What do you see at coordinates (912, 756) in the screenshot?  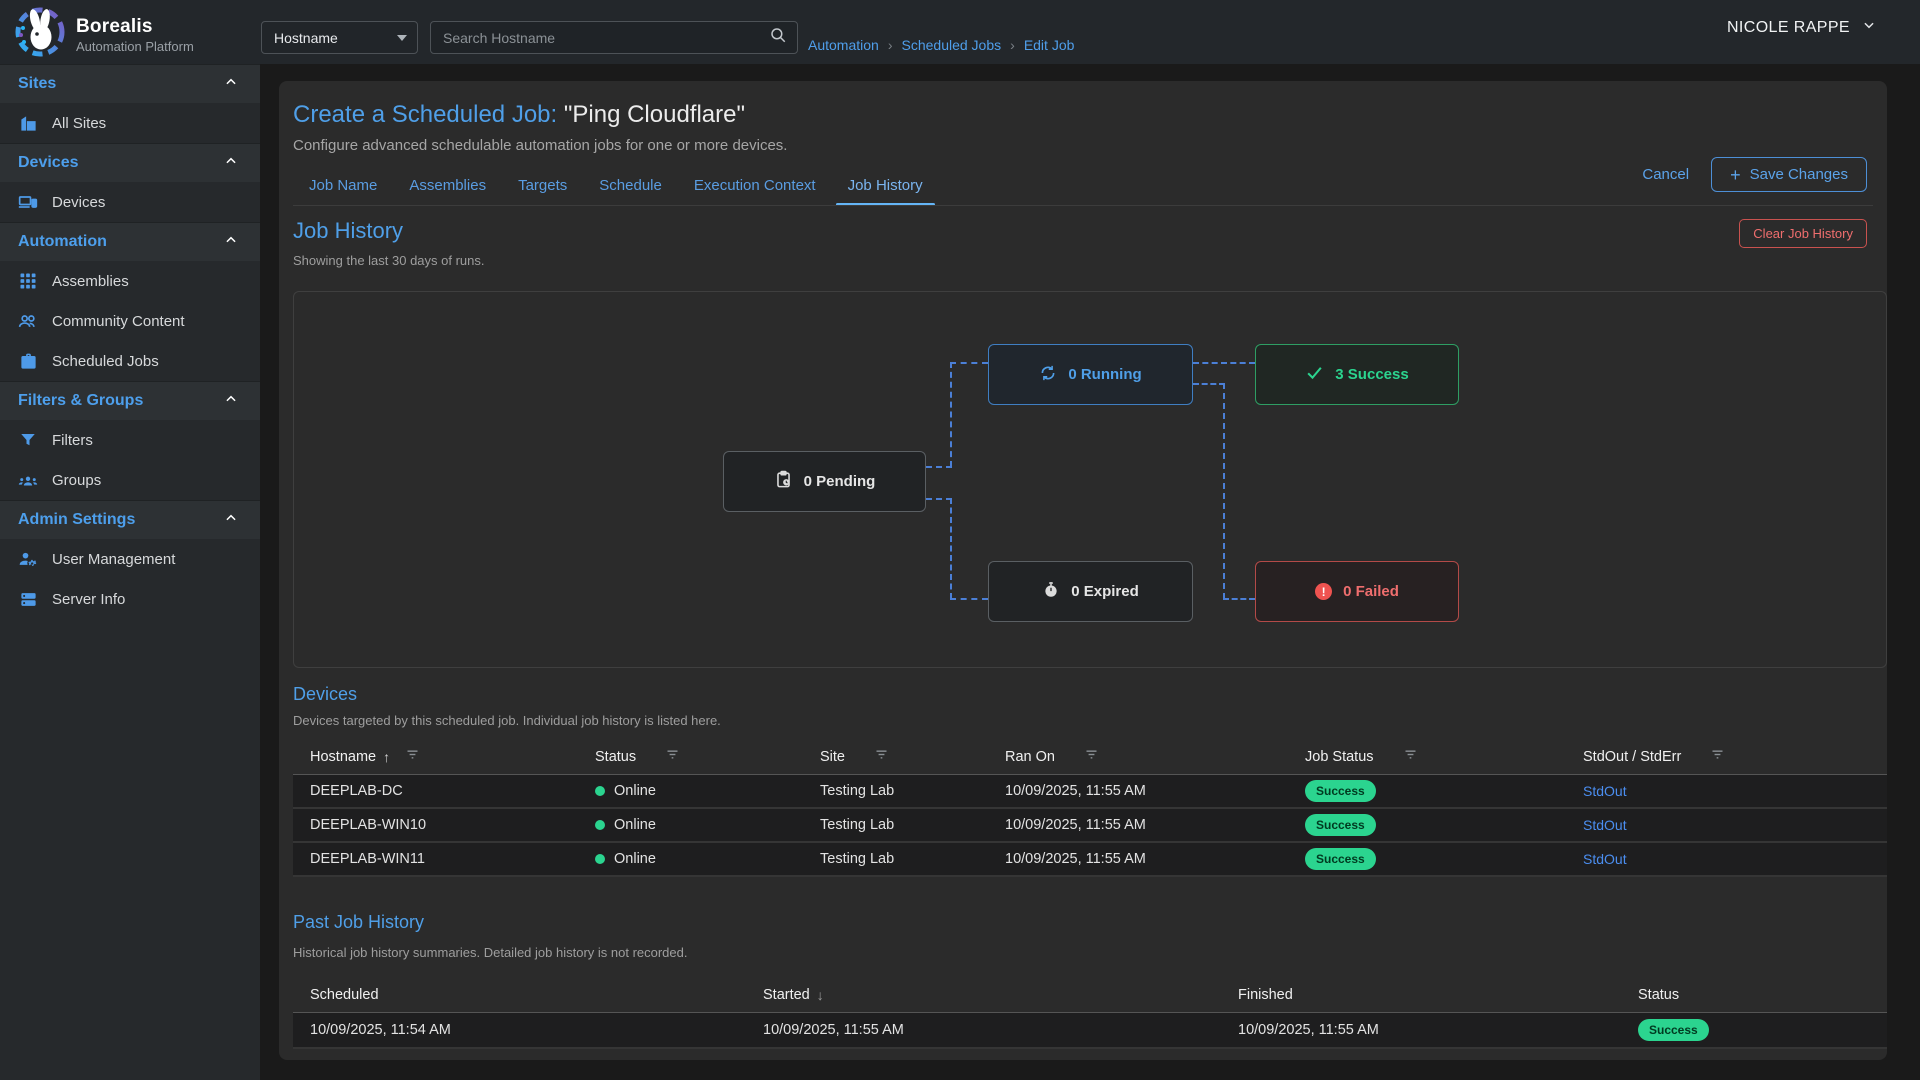 I see `column-header-site: Site` at bounding box center [912, 756].